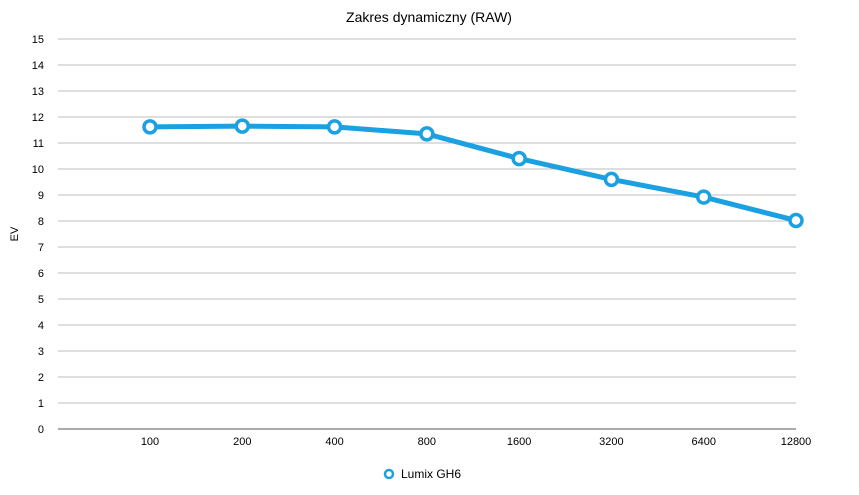 The image size is (859, 495). Describe the element at coordinates (41, 404) in the screenshot. I see `y-tick-label: 1` at that location.